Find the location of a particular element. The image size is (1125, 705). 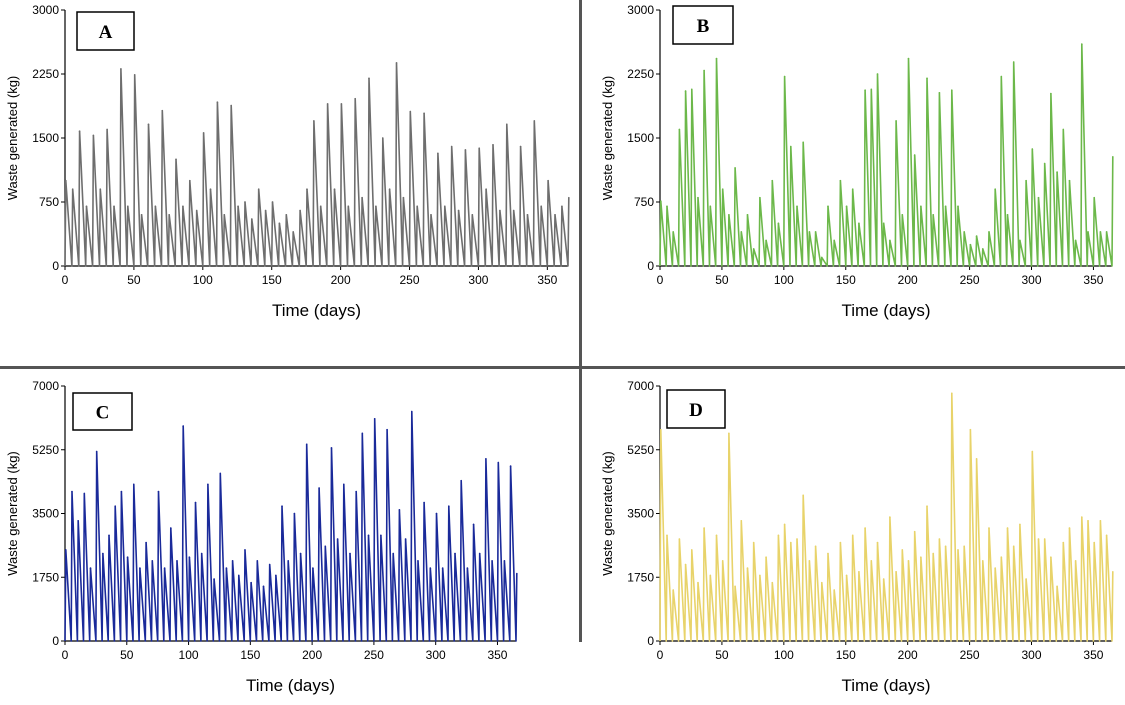

x-tick-label: 250 is located at coordinates (410, 280).